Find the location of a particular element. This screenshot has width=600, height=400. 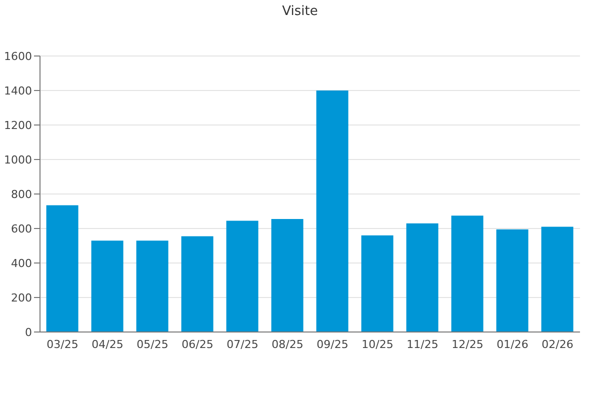

y-tick-label: 400 is located at coordinates (21, 263).